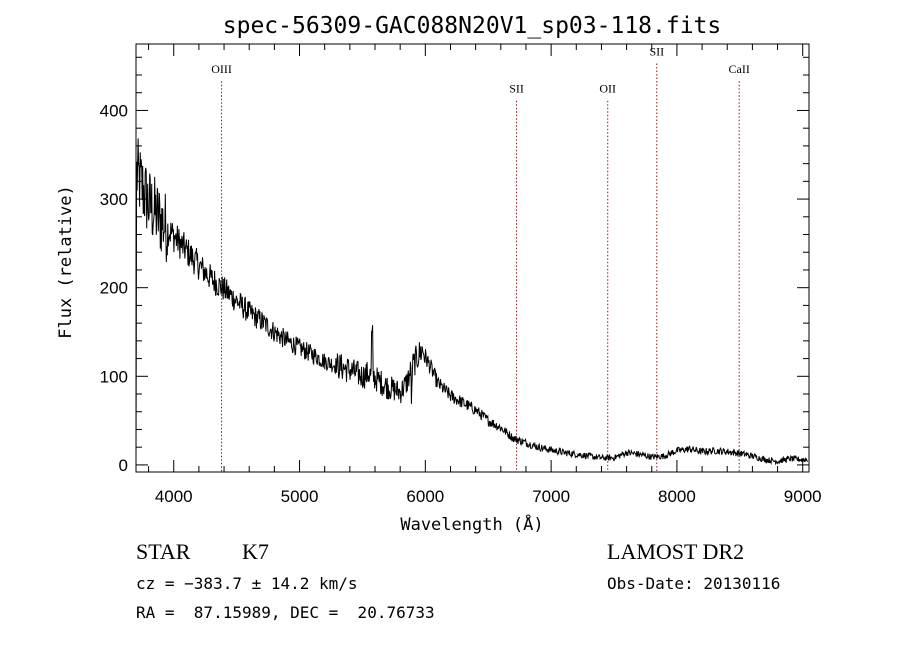 The image size is (900, 649). What do you see at coordinates (114, 110) in the screenshot?
I see `y-tick-label: 400` at bounding box center [114, 110].